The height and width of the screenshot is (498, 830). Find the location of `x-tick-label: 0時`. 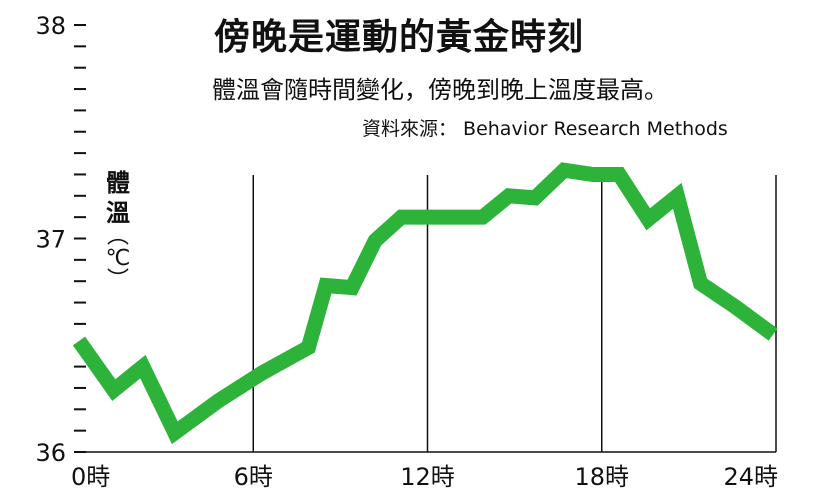

x-tick-label: 0時 is located at coordinates (90, 477).